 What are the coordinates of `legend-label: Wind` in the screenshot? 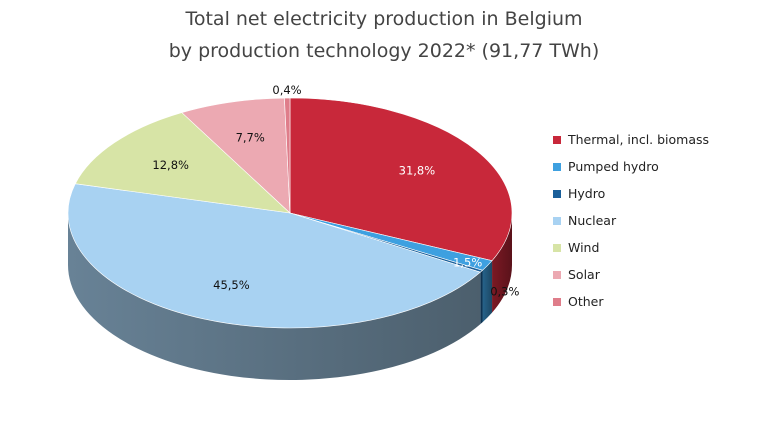 It's located at (584, 247).